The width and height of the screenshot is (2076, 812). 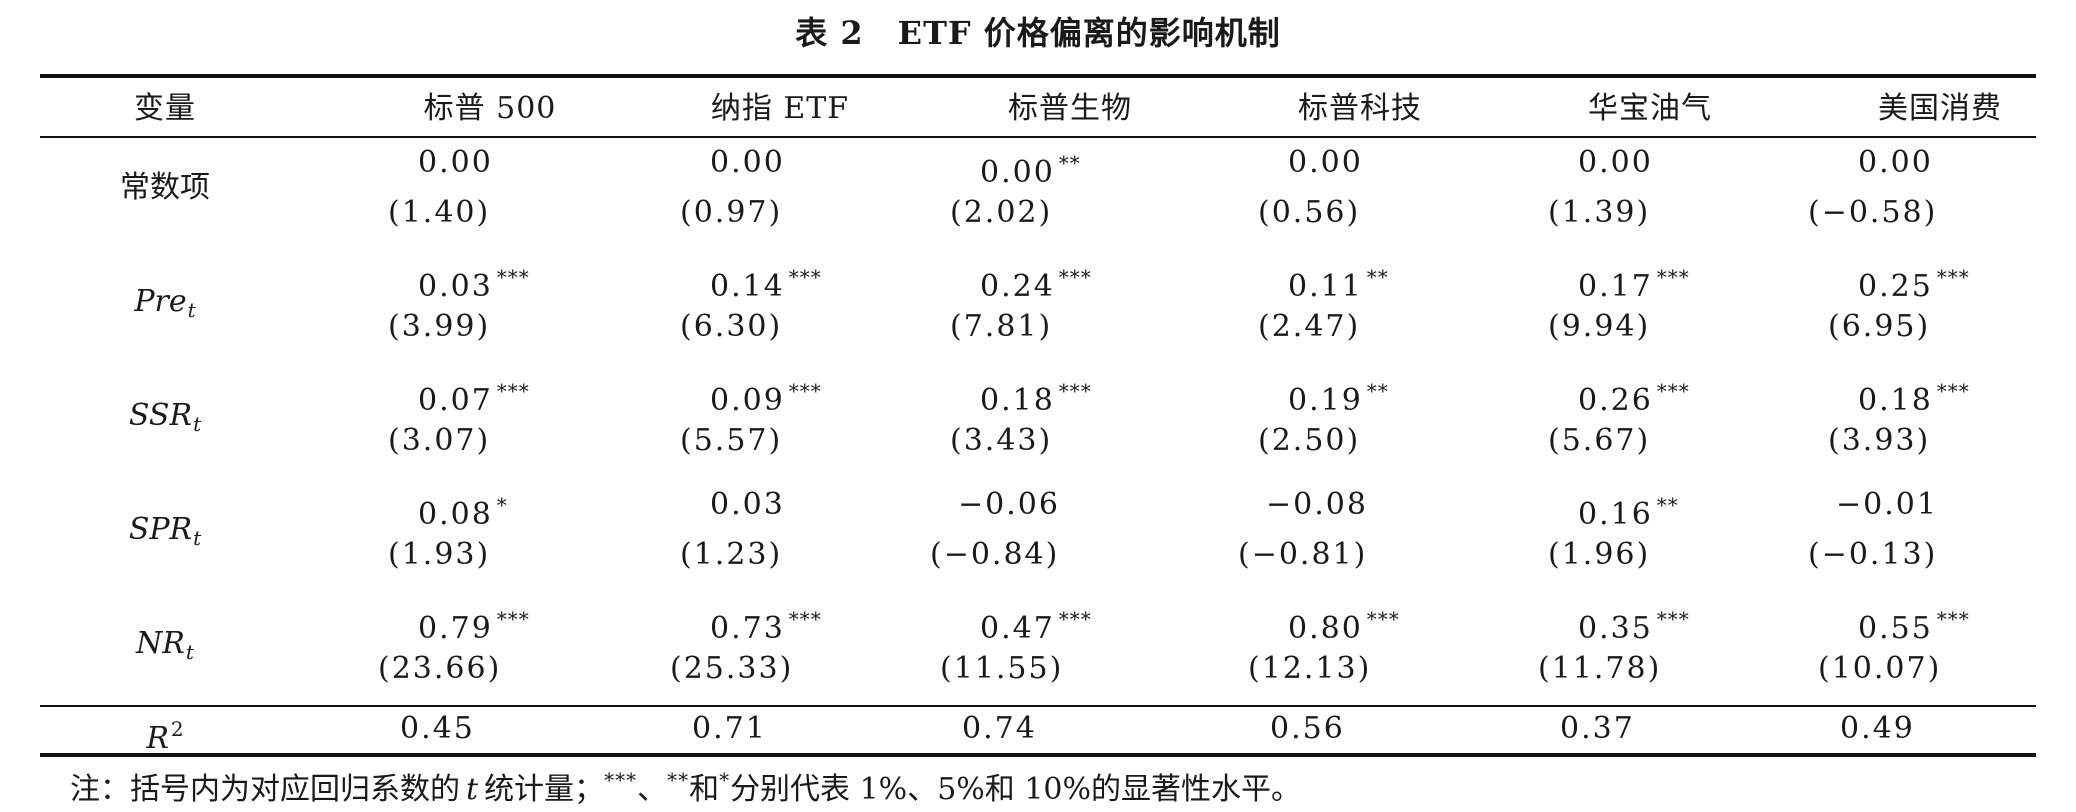 I want to click on coef-cell: 0.25 ***, so click(x=1914, y=282).